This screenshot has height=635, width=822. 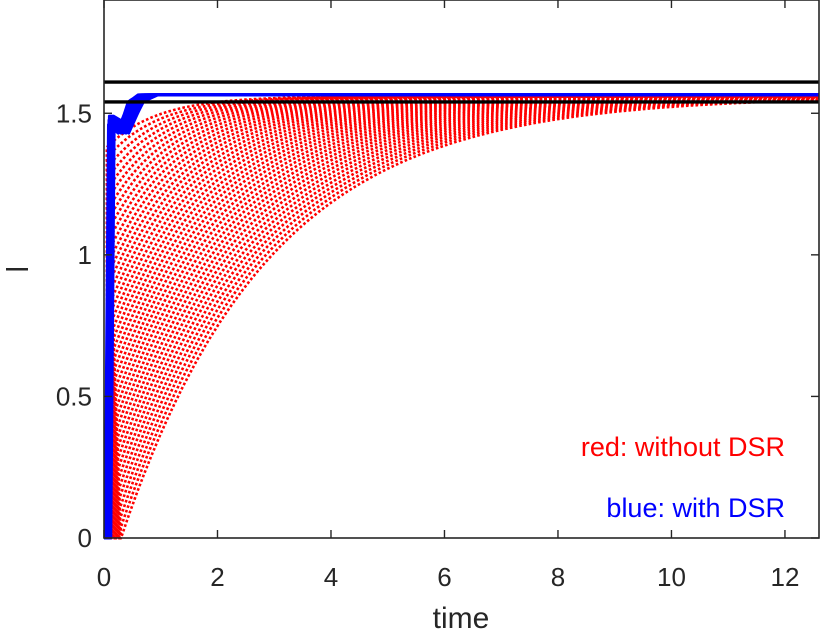 What do you see at coordinates (558, 577) in the screenshot?
I see `x-tick-label: 8` at bounding box center [558, 577].